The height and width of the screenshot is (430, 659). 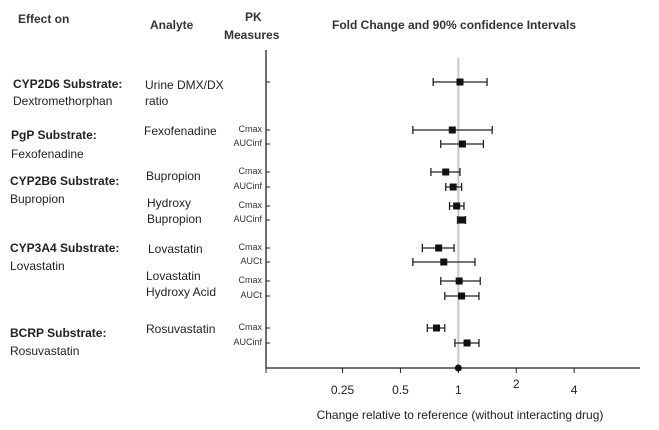 I want to click on analyte-label: Hydroxy Bupropion, so click(x=174, y=211).